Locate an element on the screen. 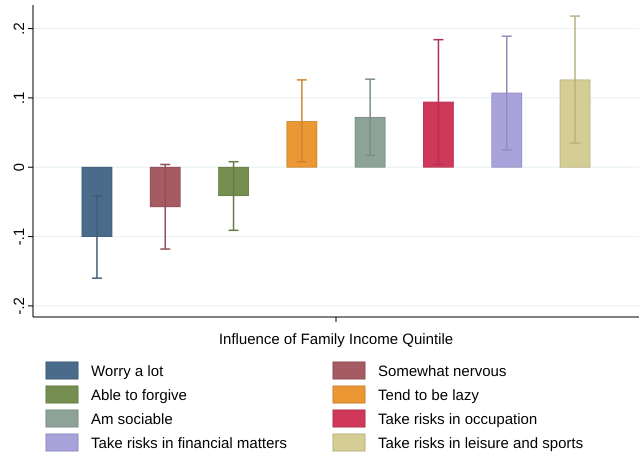 The width and height of the screenshot is (639, 456). y-tick-label: .2 is located at coordinates (19, 28).